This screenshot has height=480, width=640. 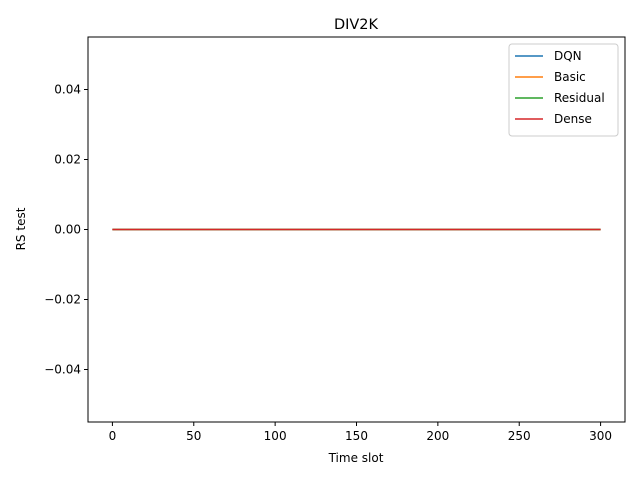 I want to click on x-axis: 0 50 100 150 200 250 300, so click(x=360, y=432).